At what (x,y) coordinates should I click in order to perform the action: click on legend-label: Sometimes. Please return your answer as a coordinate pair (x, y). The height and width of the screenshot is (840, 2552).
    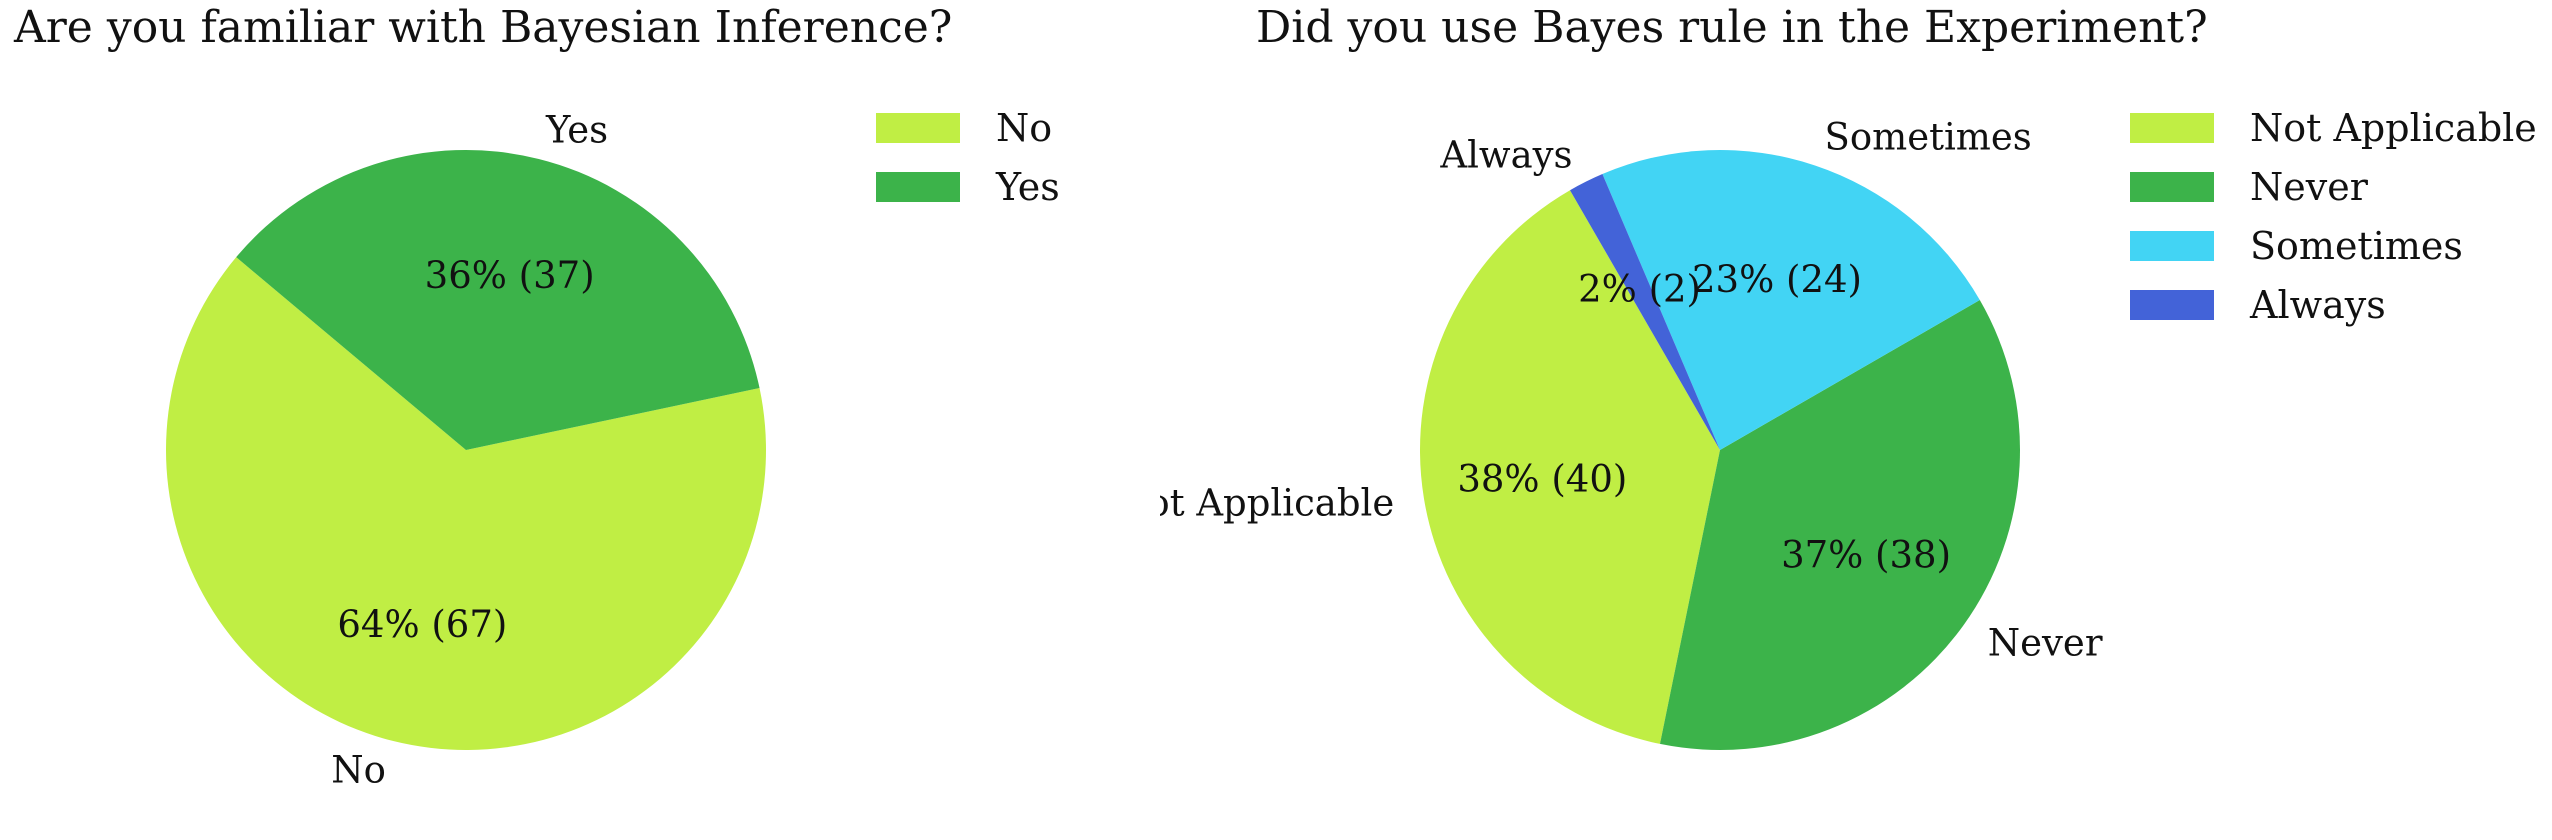
    Looking at the image, I should click on (2356, 245).